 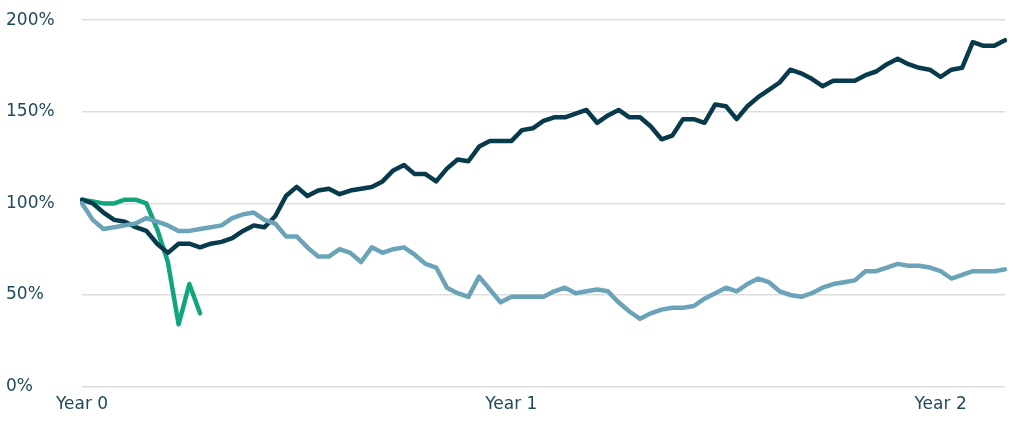 I want to click on y-tick-label: 150%, so click(x=30, y=110).